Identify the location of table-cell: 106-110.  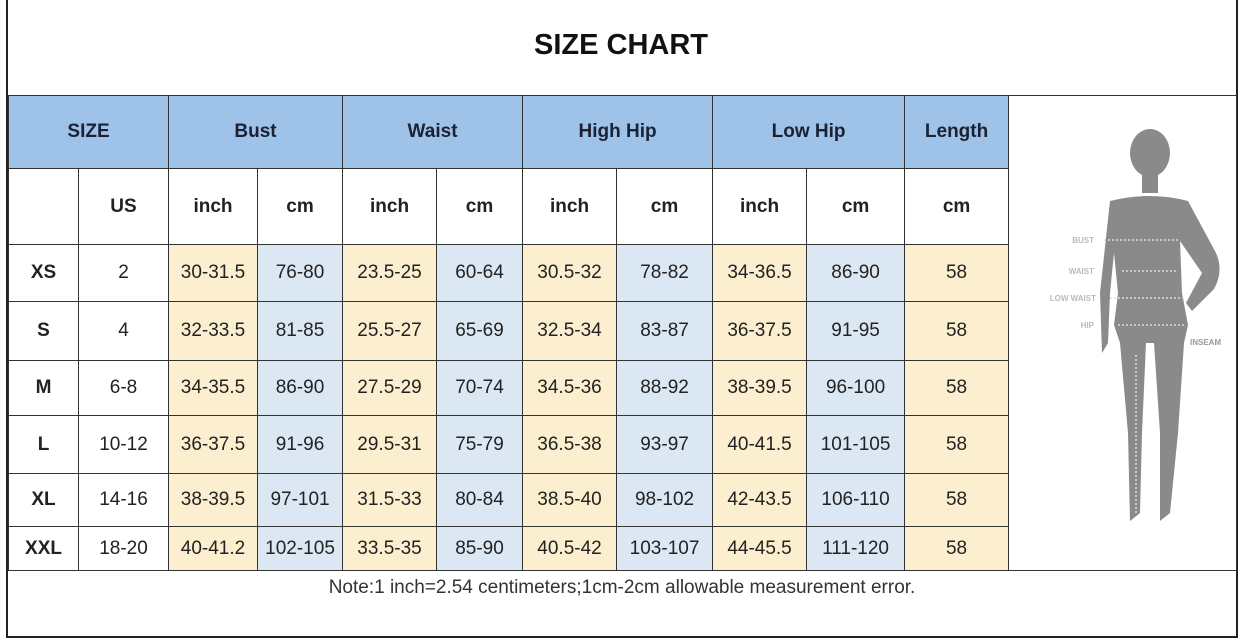
(856, 500).